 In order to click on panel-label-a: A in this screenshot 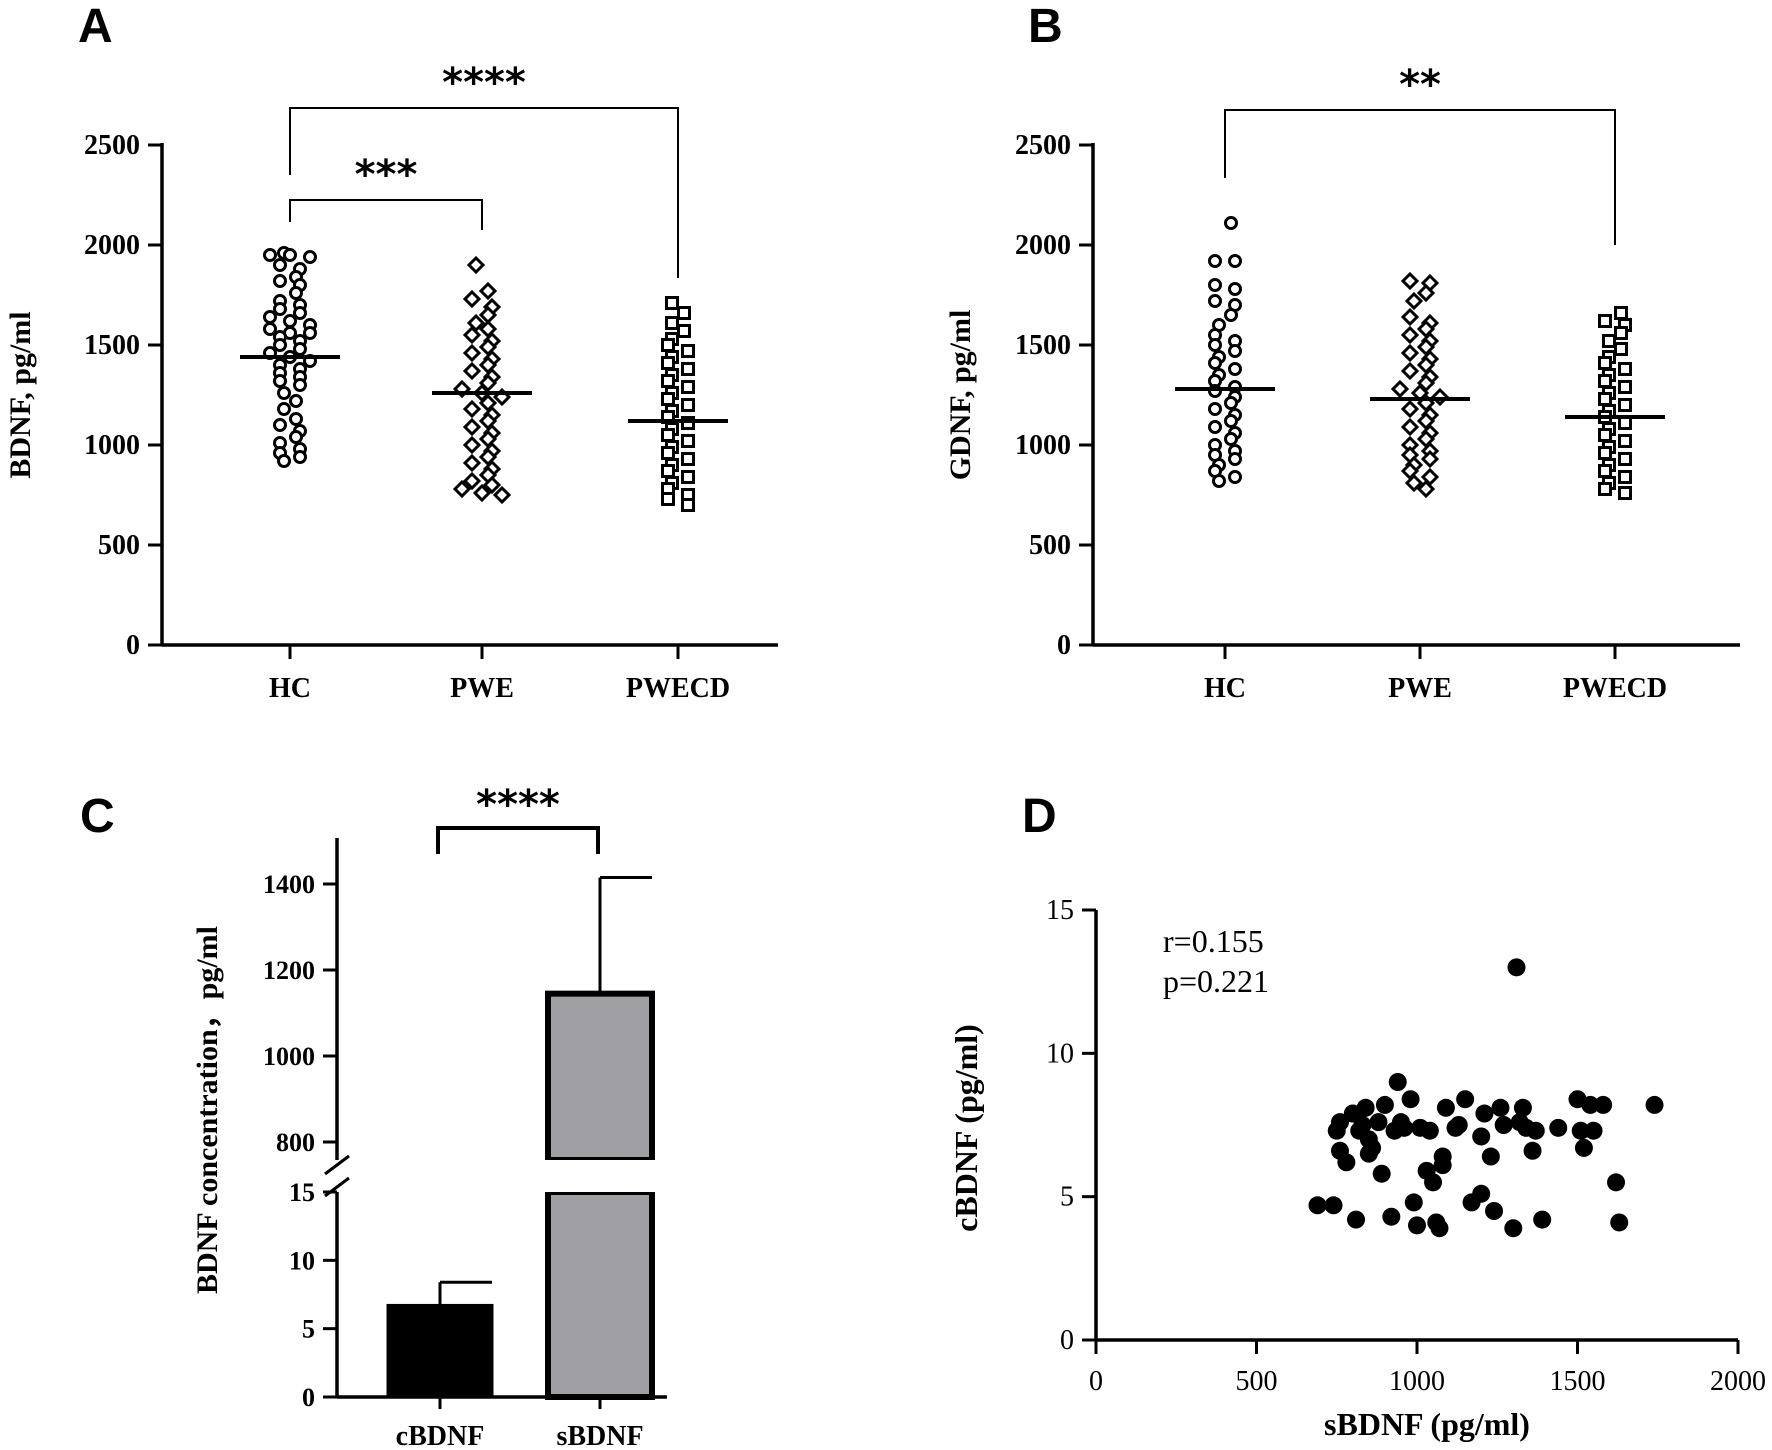, I will do `click(95, 26)`.